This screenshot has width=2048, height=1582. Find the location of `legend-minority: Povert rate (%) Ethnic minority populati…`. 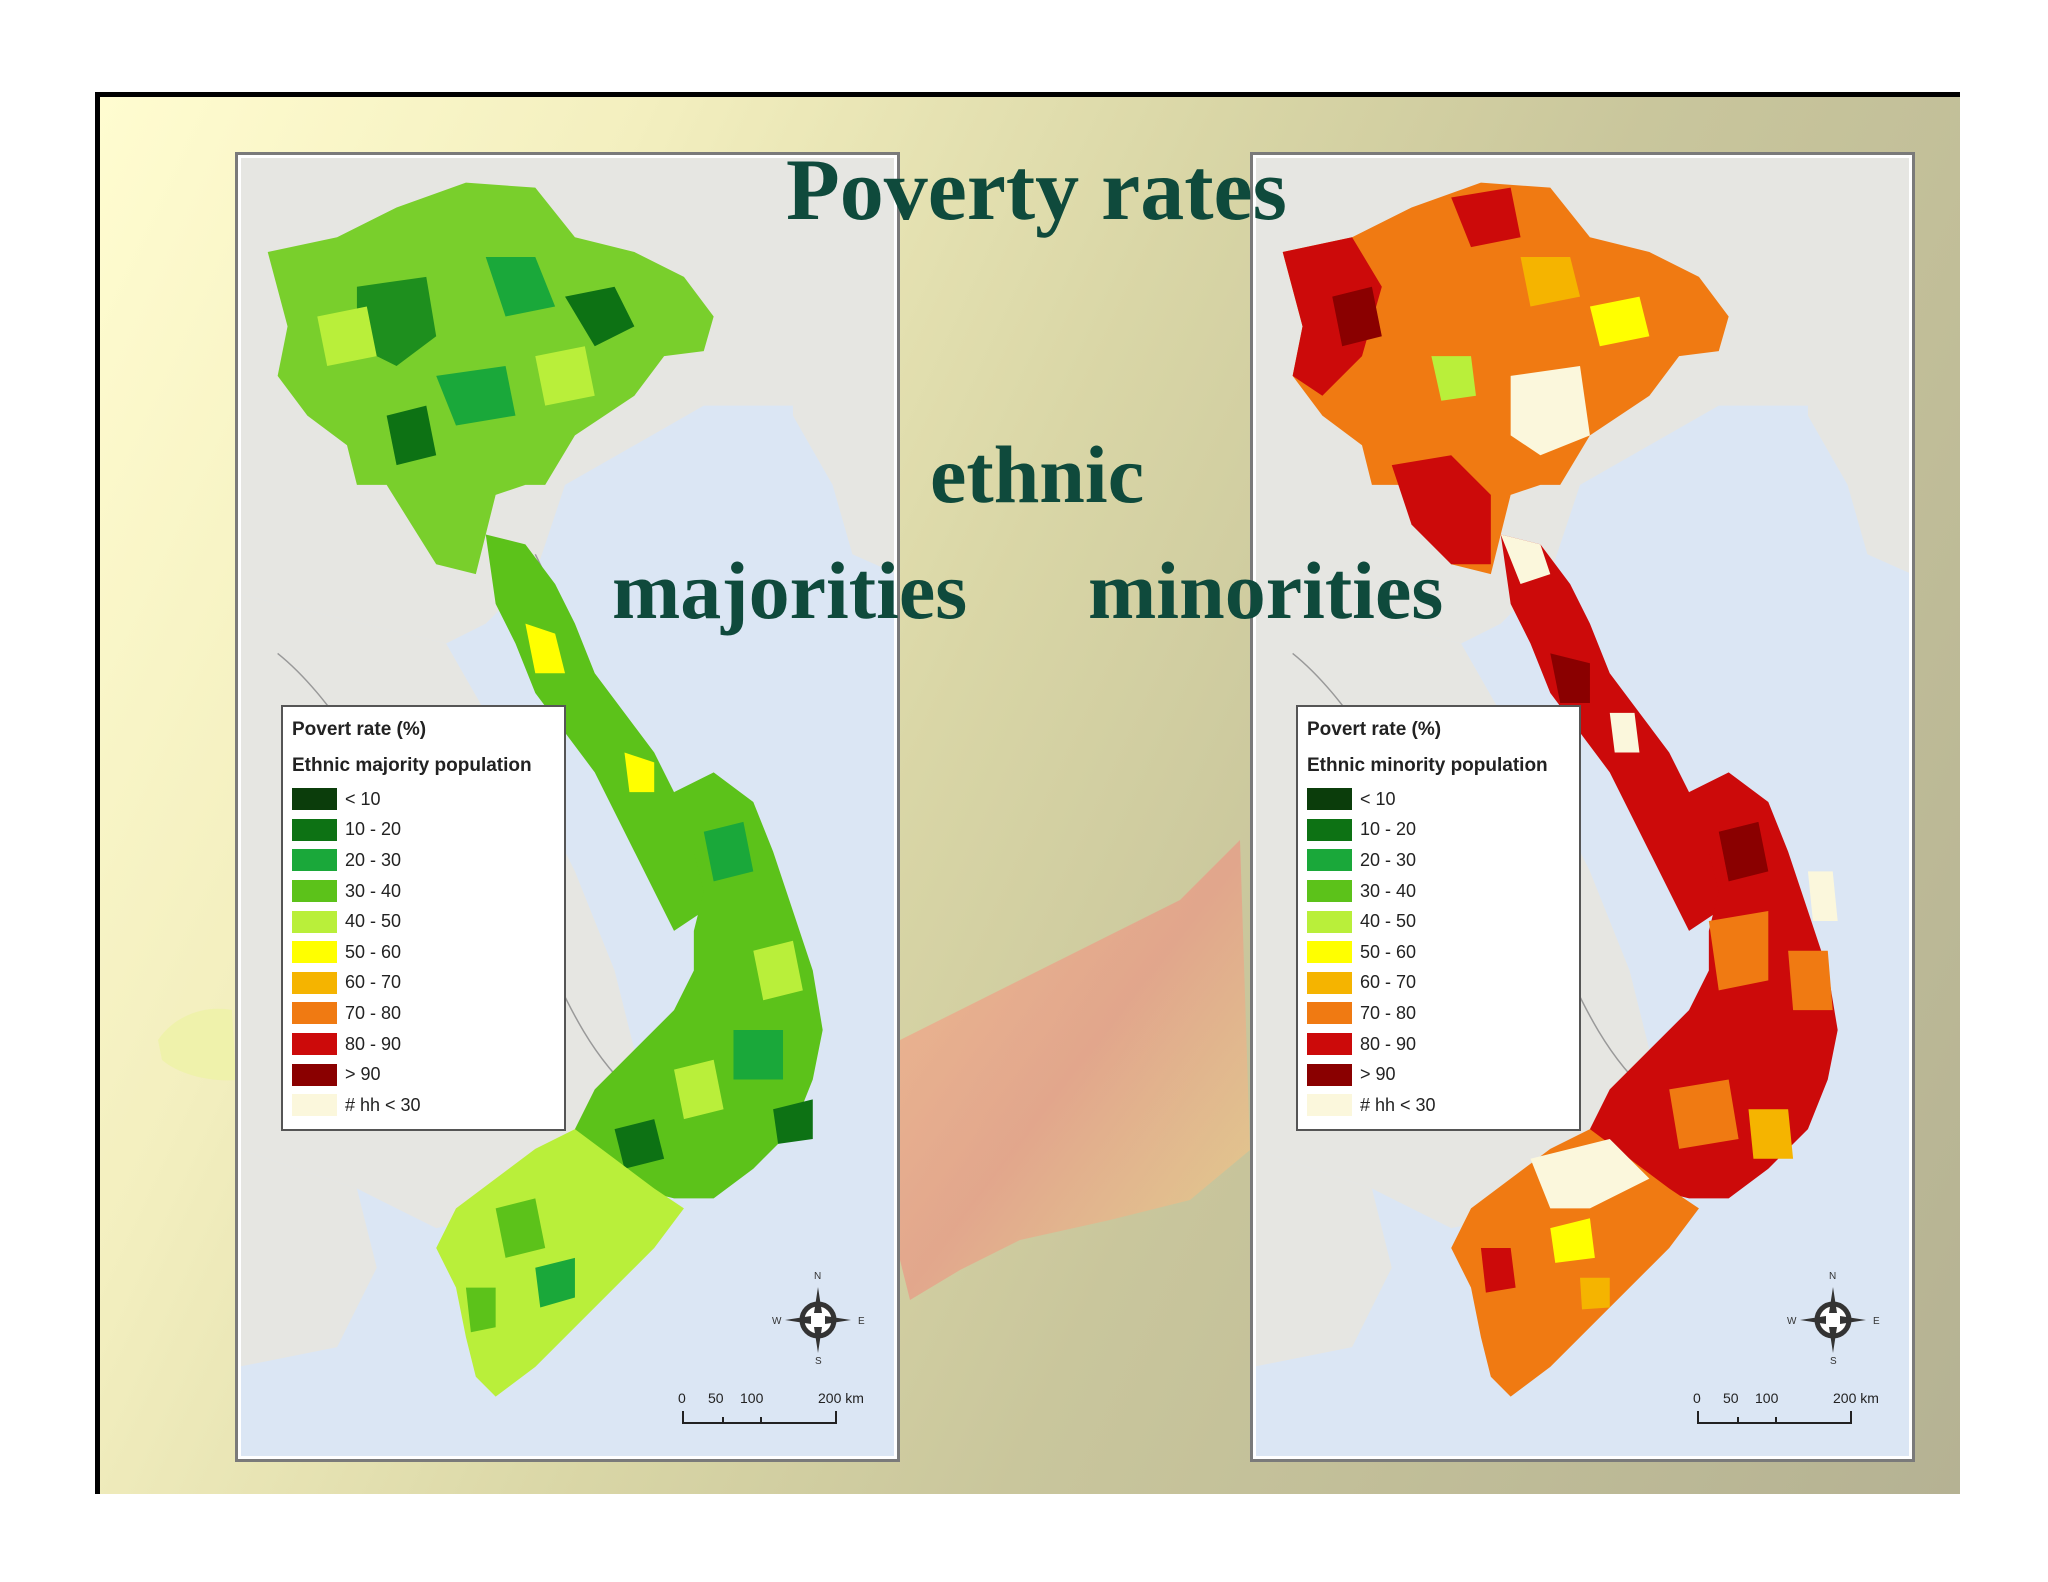

legend-minority: Povert rate (%) Ethnic minority populati… is located at coordinates (1438, 918).